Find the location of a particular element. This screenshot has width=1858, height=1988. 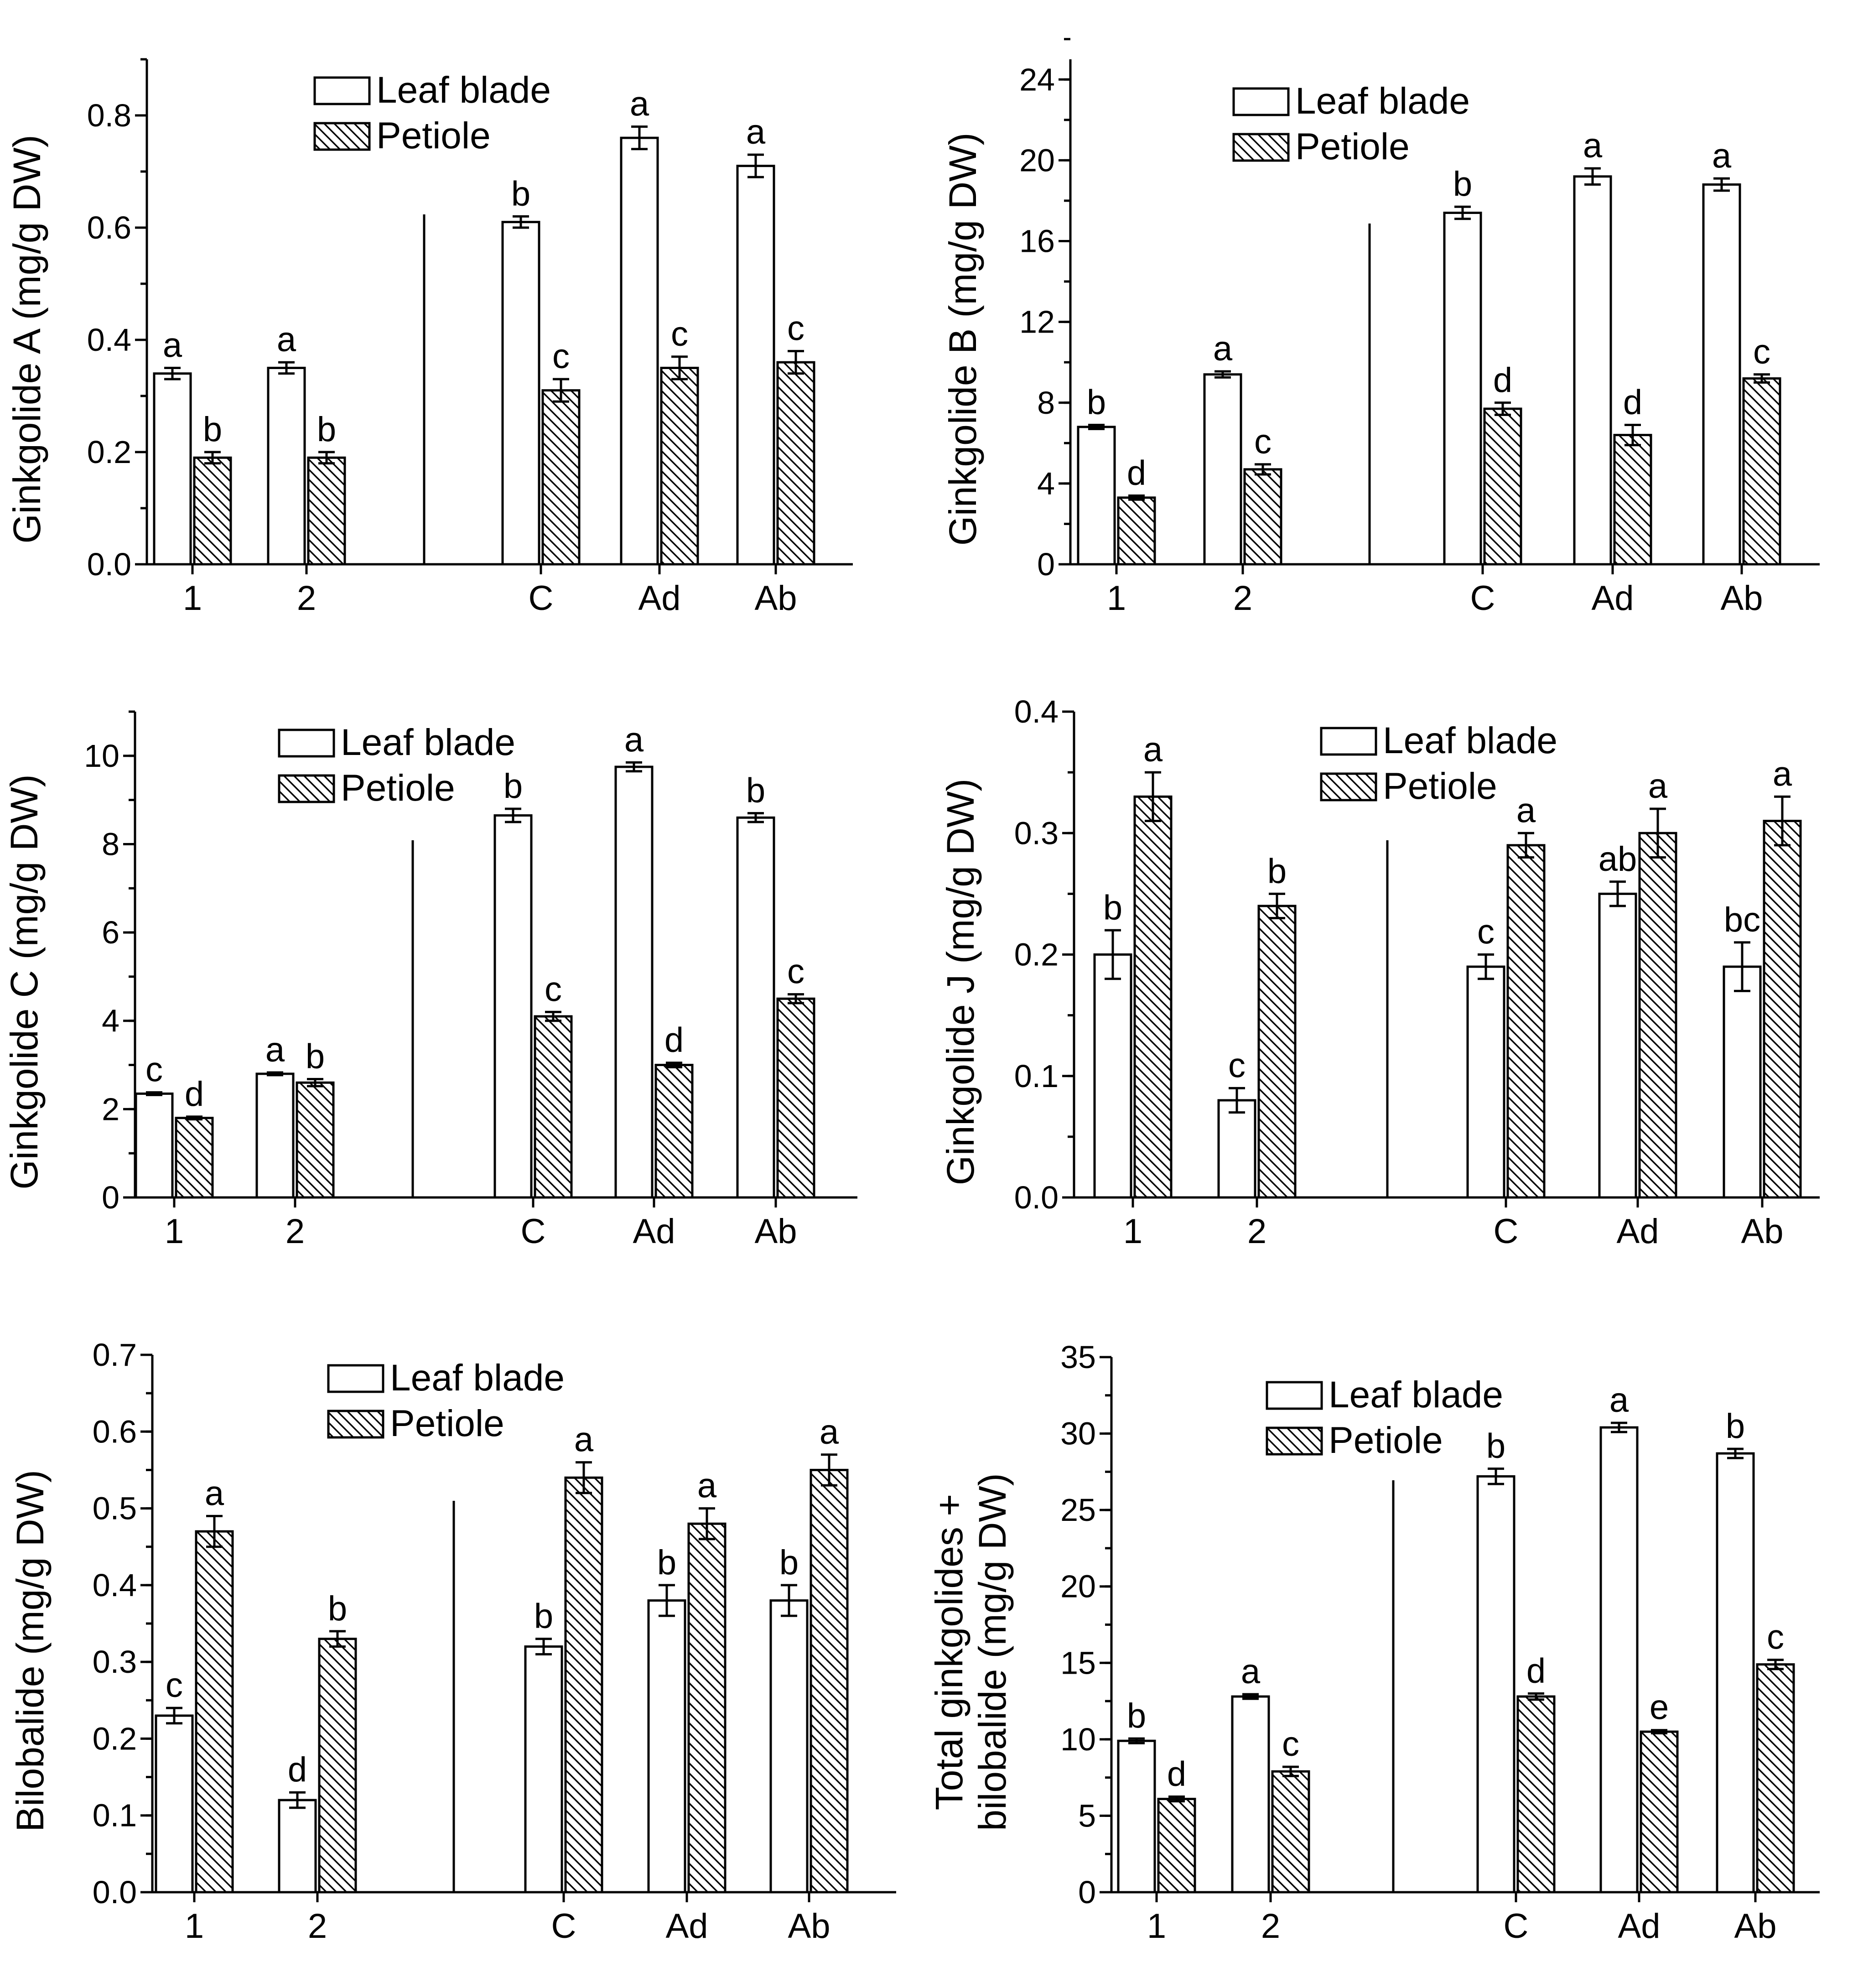

y-tick-label: 8 is located at coordinates (110, 844).